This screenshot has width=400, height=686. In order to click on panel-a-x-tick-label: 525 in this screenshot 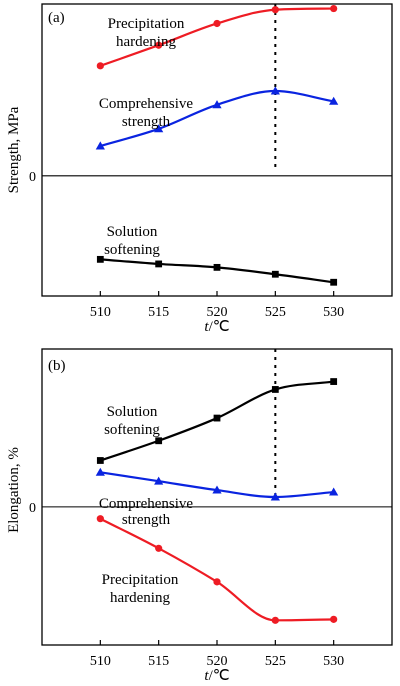, I will do `click(275, 312)`.